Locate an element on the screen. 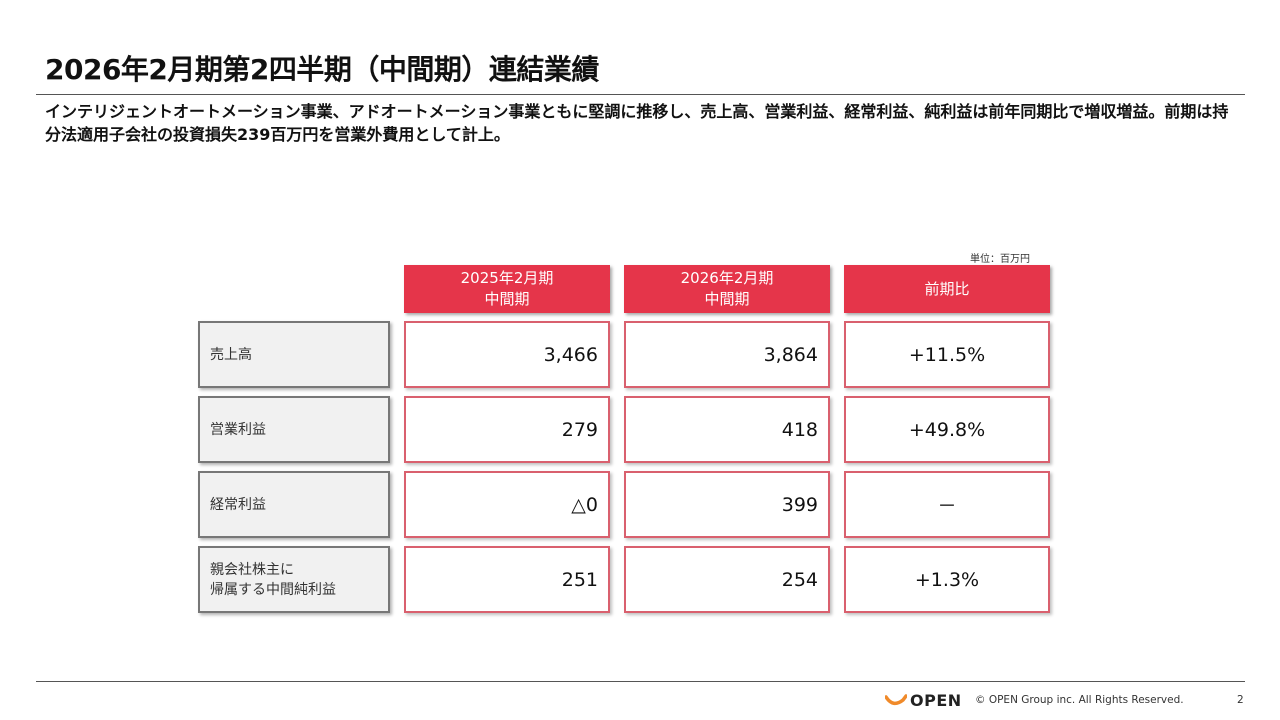 The width and height of the screenshot is (1280, 720). cell-curr: 399 is located at coordinates (727, 504).